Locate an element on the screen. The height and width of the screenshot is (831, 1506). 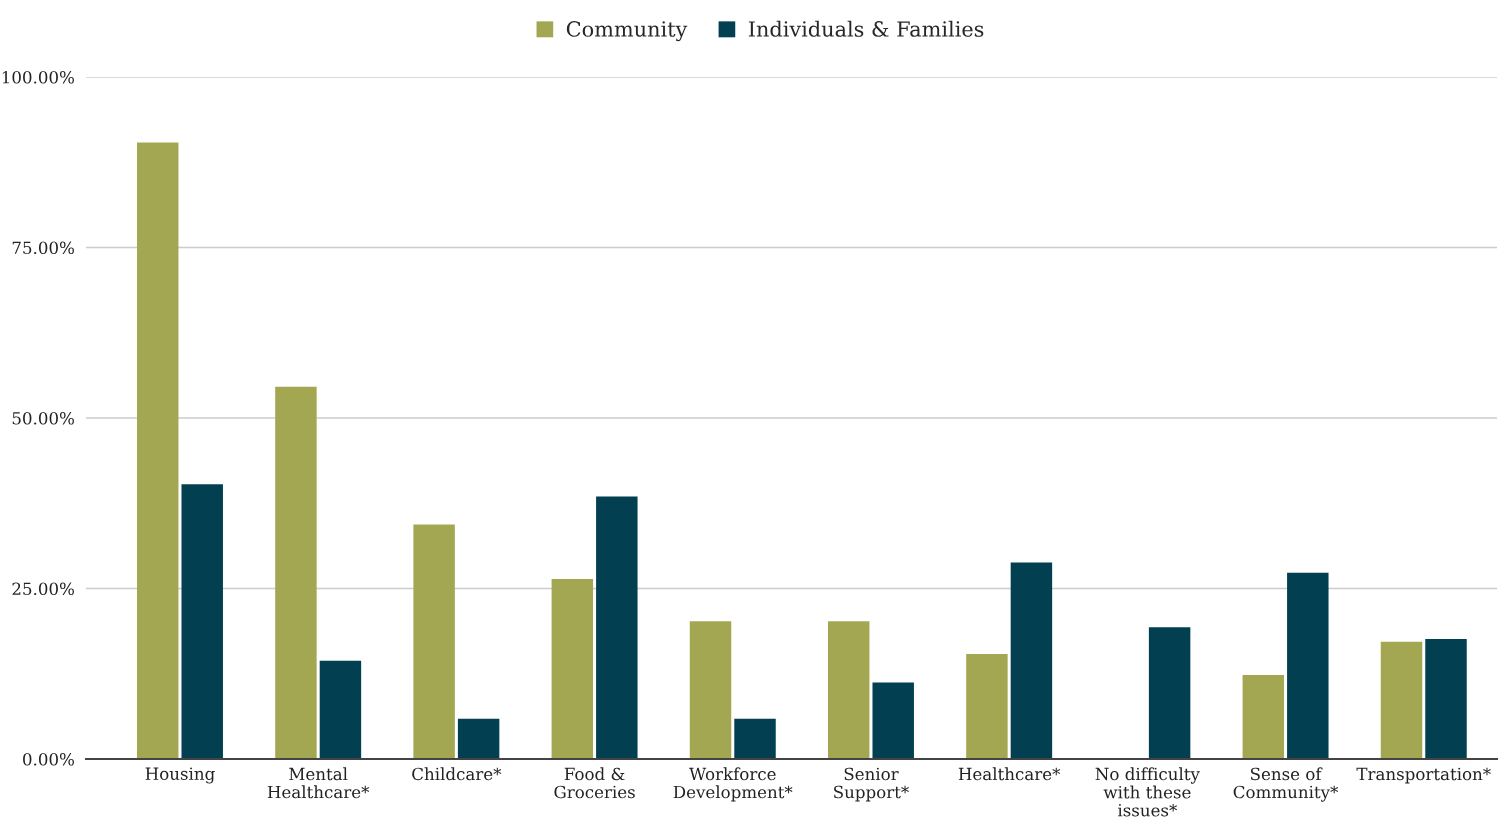
legend-label: Individuals & Families is located at coordinates (866, 28).